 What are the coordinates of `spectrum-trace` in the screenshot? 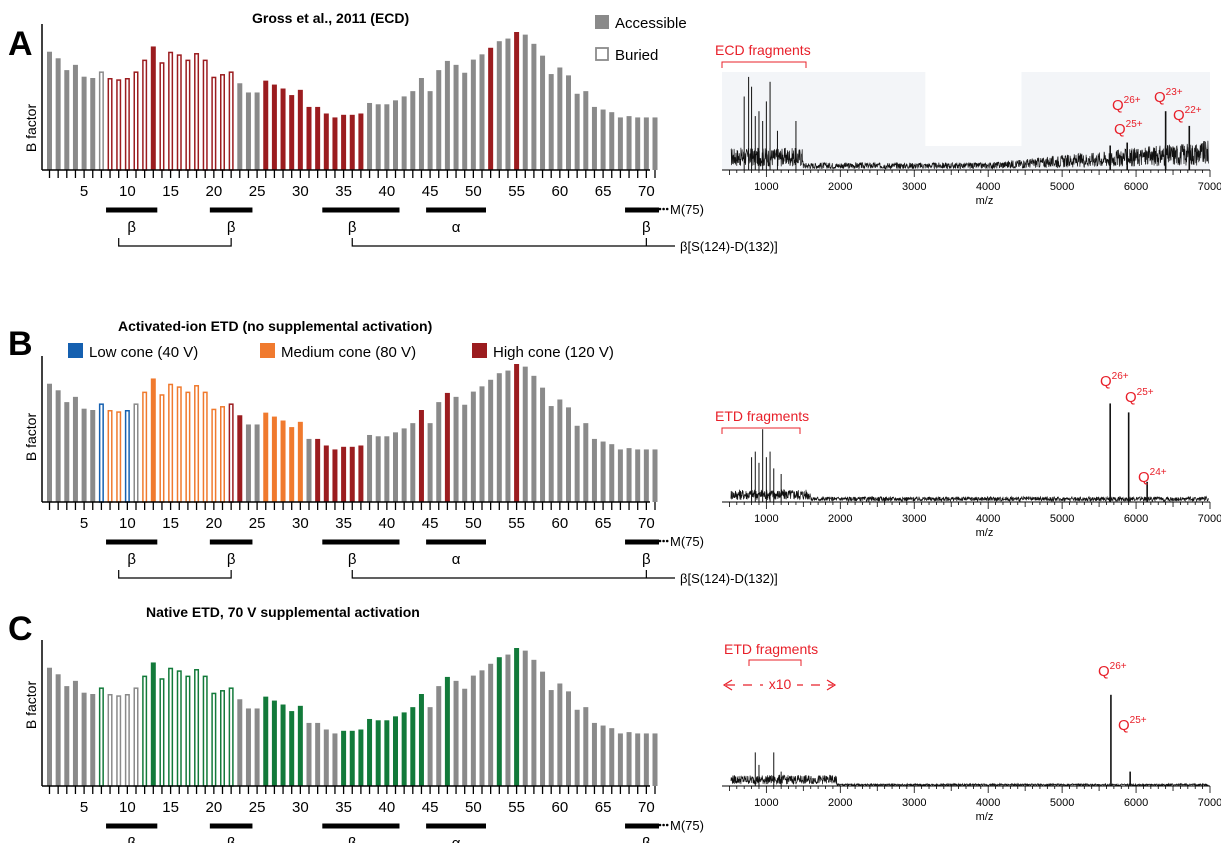 It's located at (969, 496).